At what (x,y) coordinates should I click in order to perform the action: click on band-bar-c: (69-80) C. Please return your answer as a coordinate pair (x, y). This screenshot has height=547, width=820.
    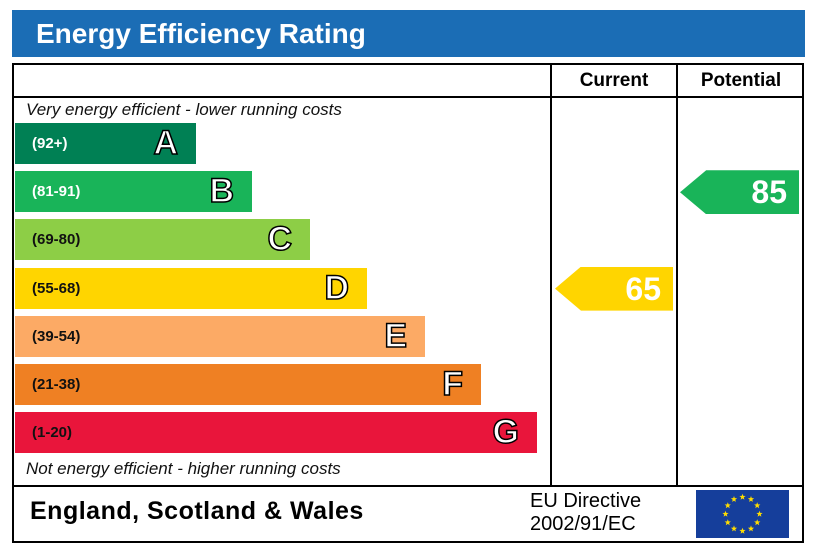
    Looking at the image, I should click on (162, 240).